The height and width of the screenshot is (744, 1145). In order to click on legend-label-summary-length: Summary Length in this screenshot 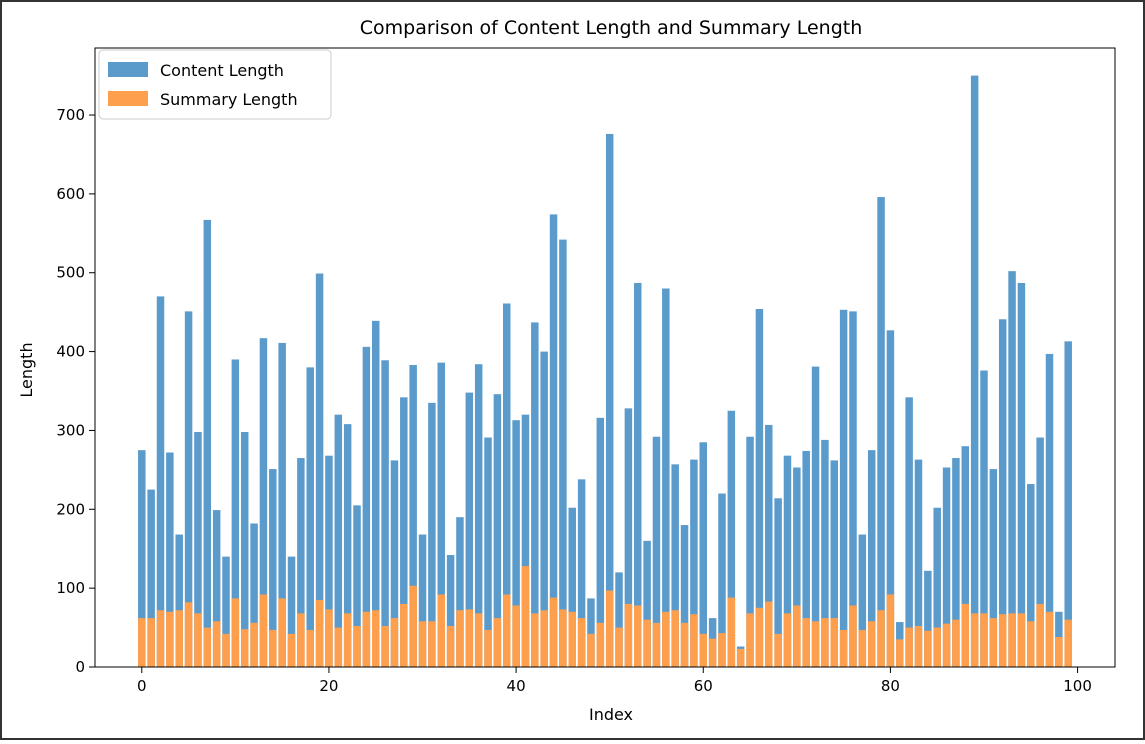, I will do `click(229, 99)`.